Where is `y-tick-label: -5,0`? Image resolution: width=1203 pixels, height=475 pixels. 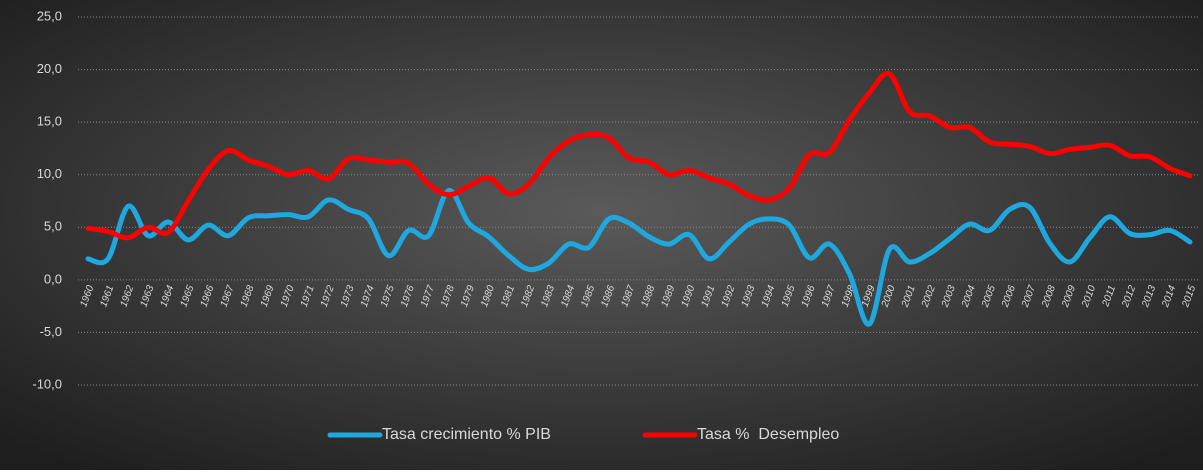 y-tick-label: -5,0 is located at coordinates (51, 331).